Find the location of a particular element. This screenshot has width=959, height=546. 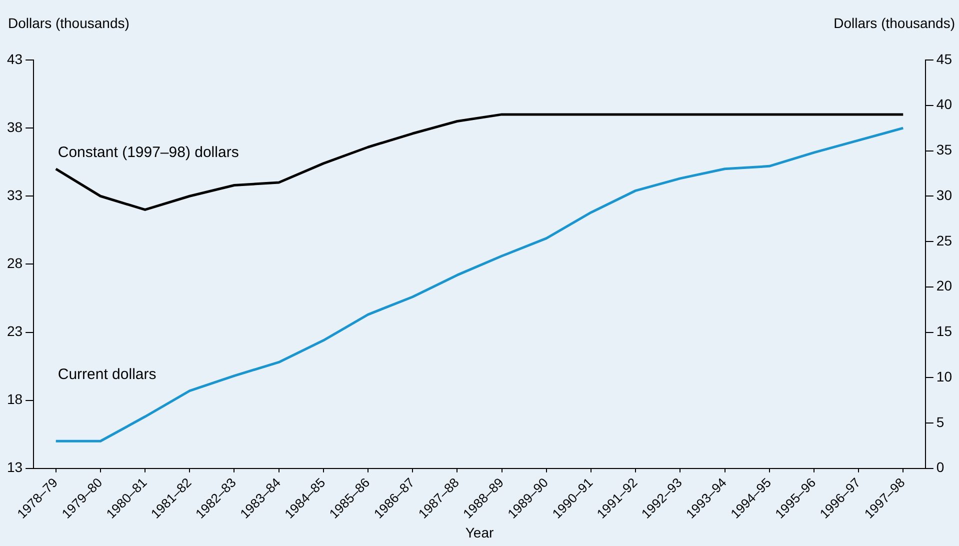

y2-tick-label: 20 is located at coordinates (944, 286).